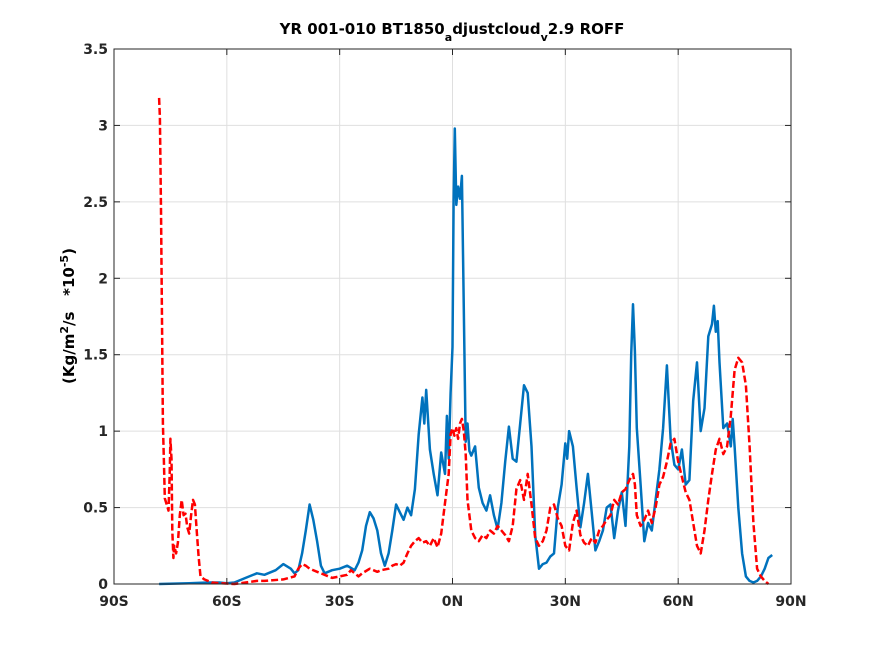 The height and width of the screenshot is (656, 875). I want to click on y-axis-label: (Kg/m2/s *10-5), so click(68, 316).